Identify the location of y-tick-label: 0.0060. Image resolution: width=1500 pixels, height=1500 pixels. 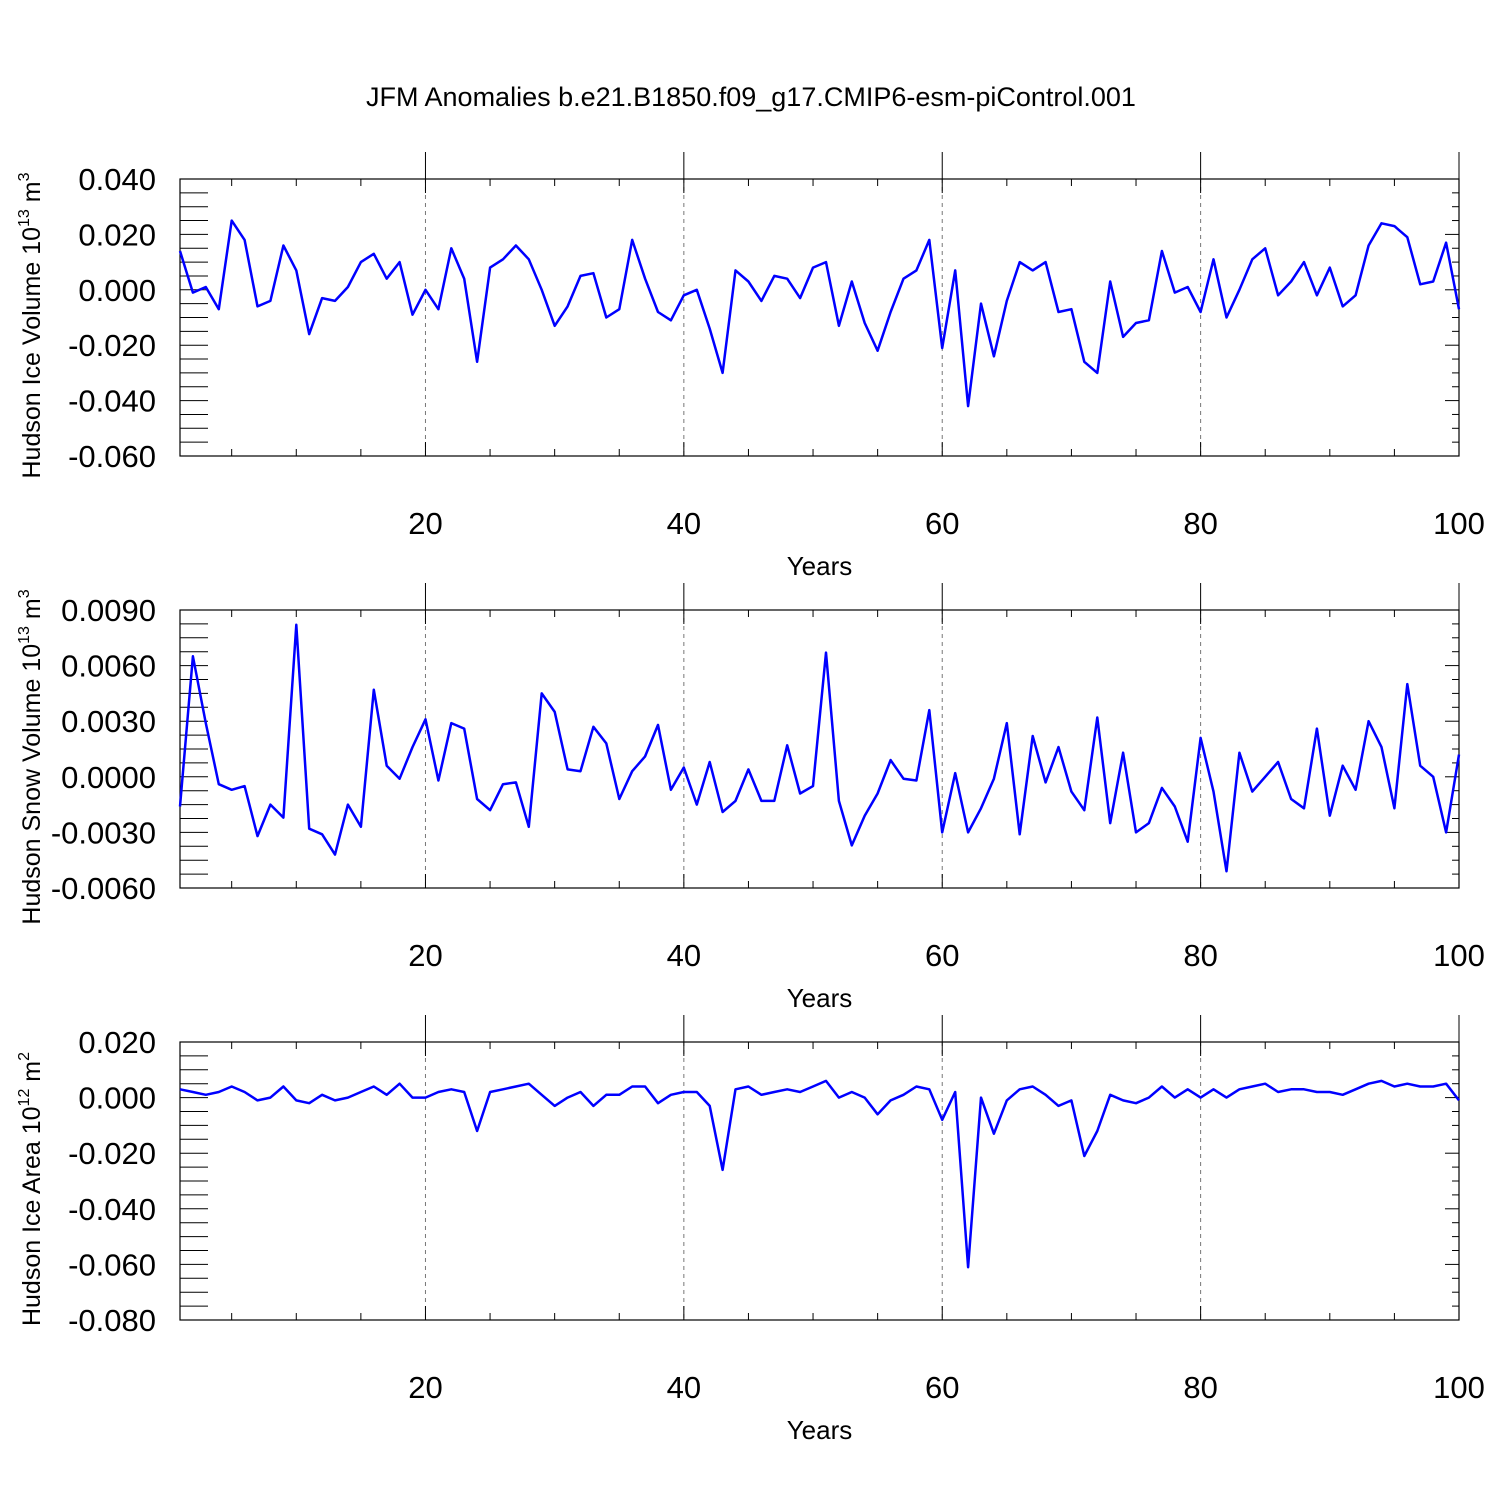
(108, 666).